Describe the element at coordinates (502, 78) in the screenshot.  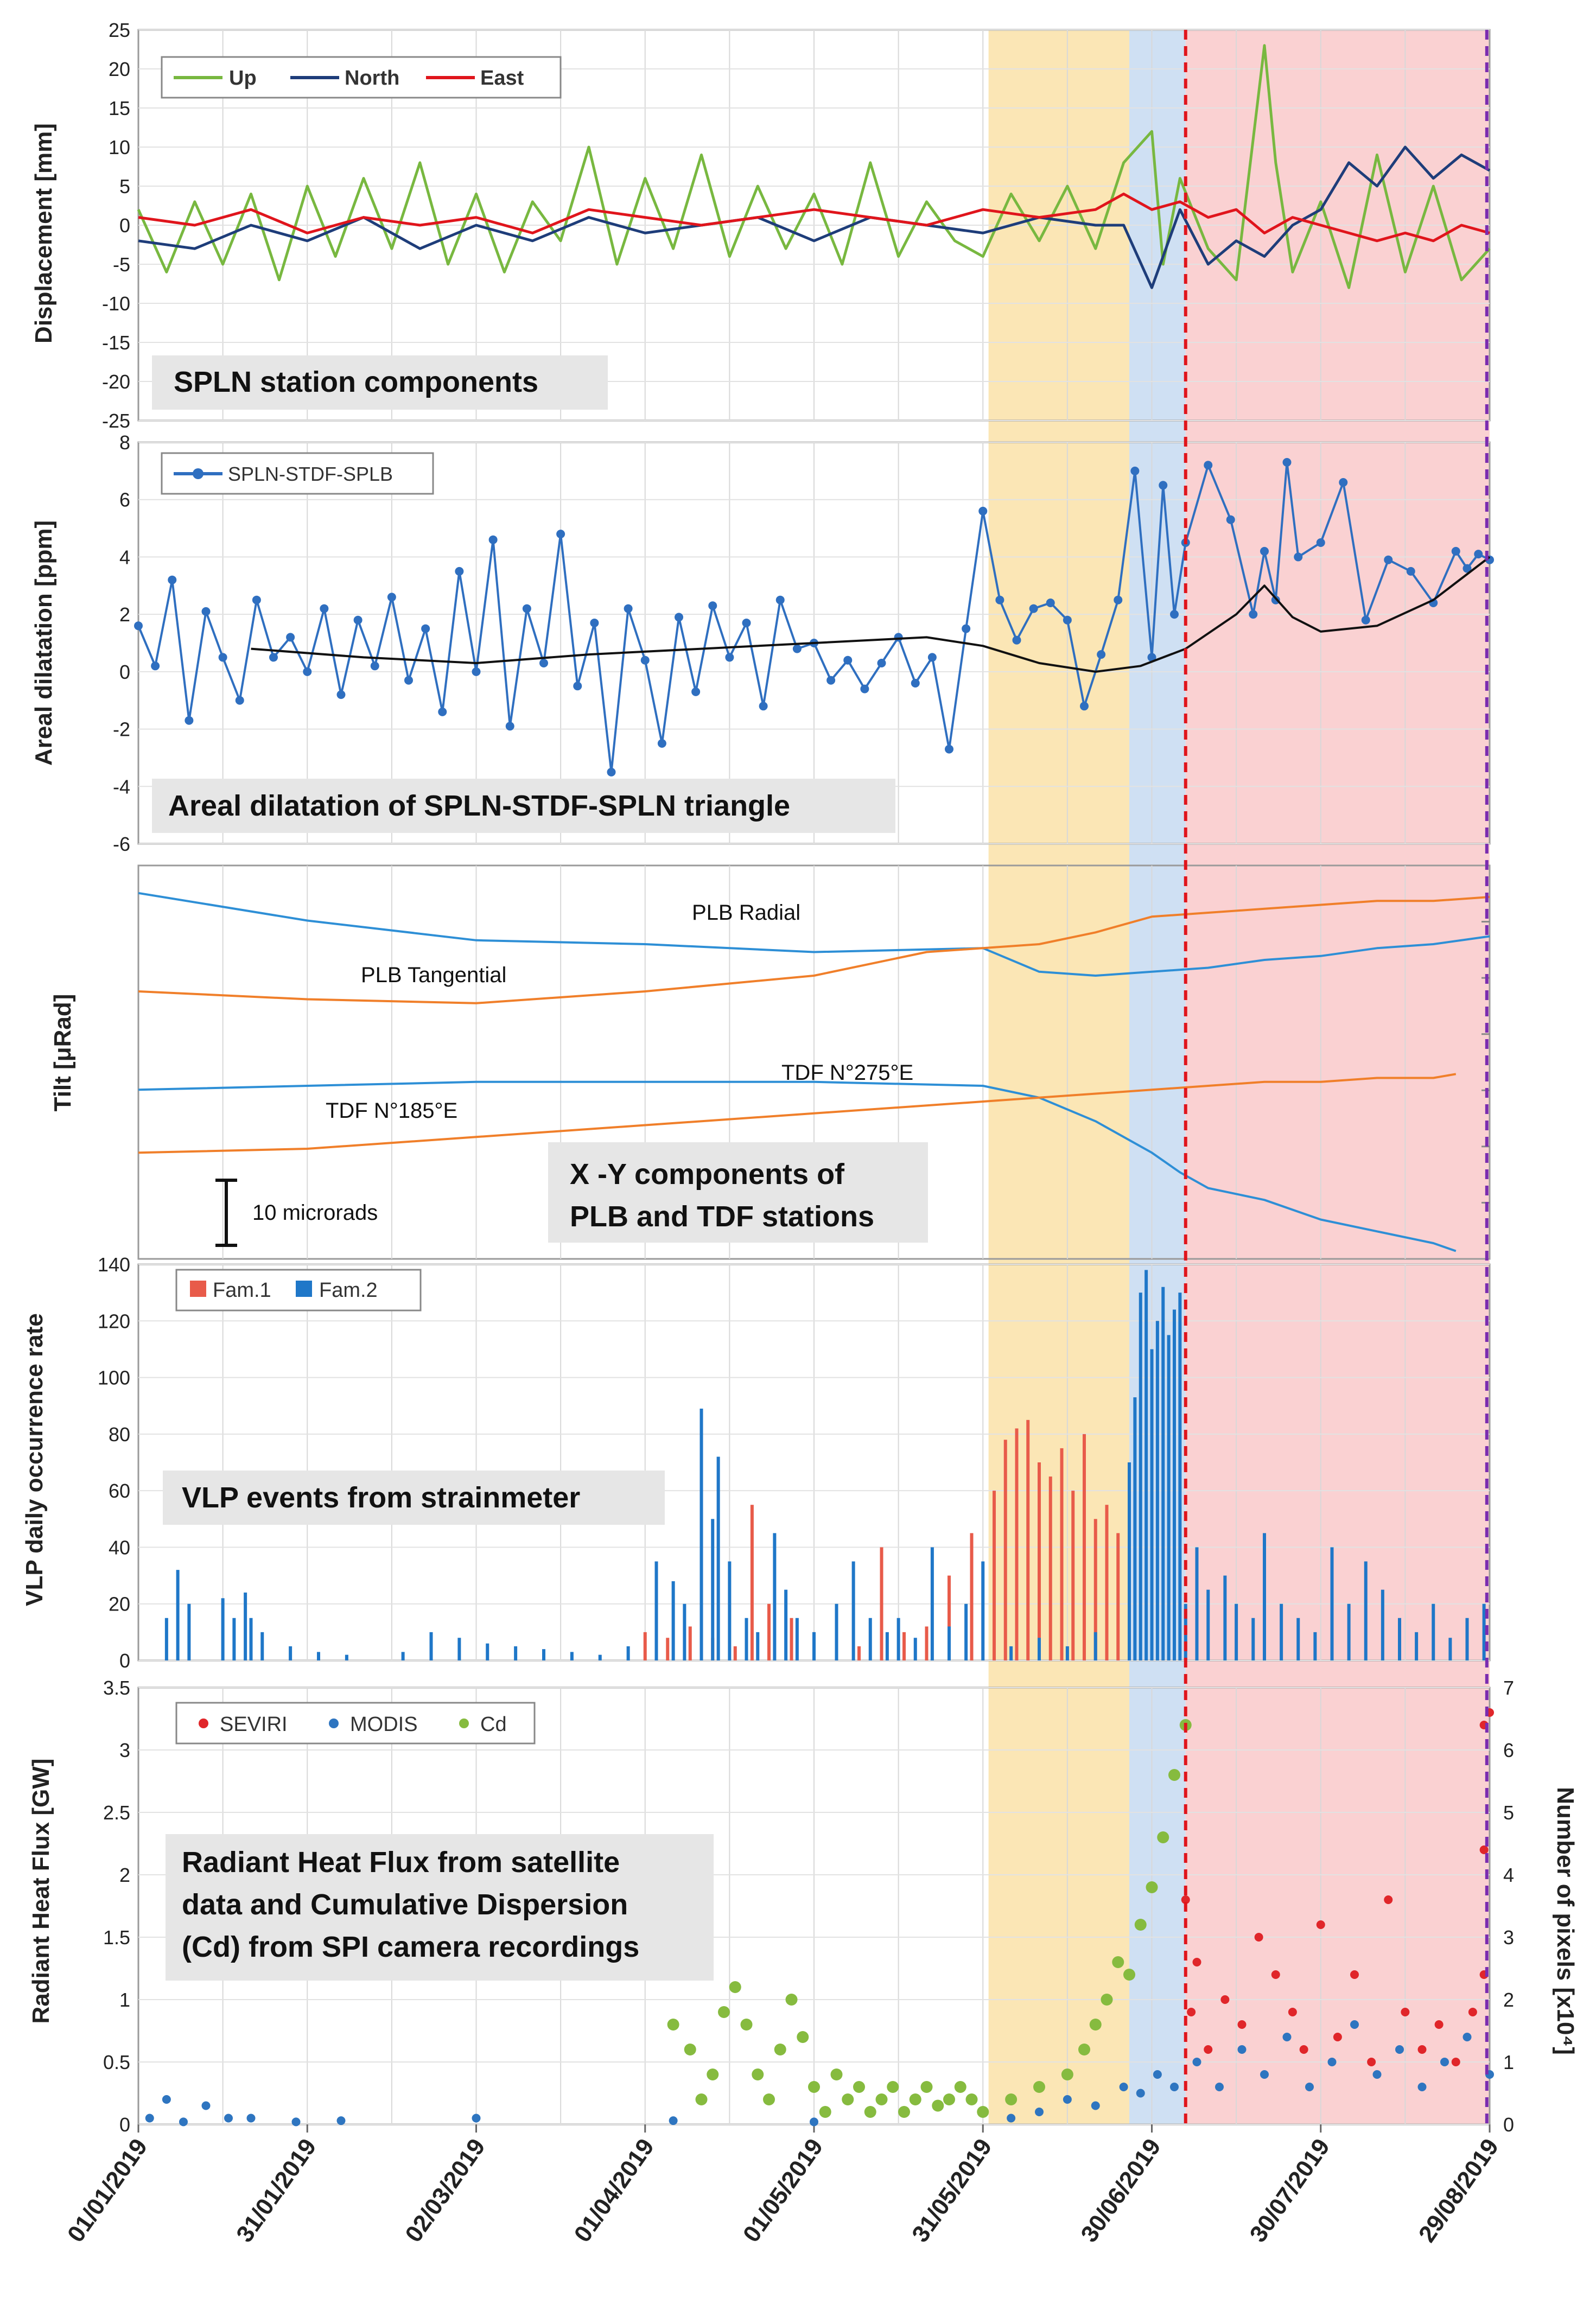
I see `legend-label-east: East` at that location.